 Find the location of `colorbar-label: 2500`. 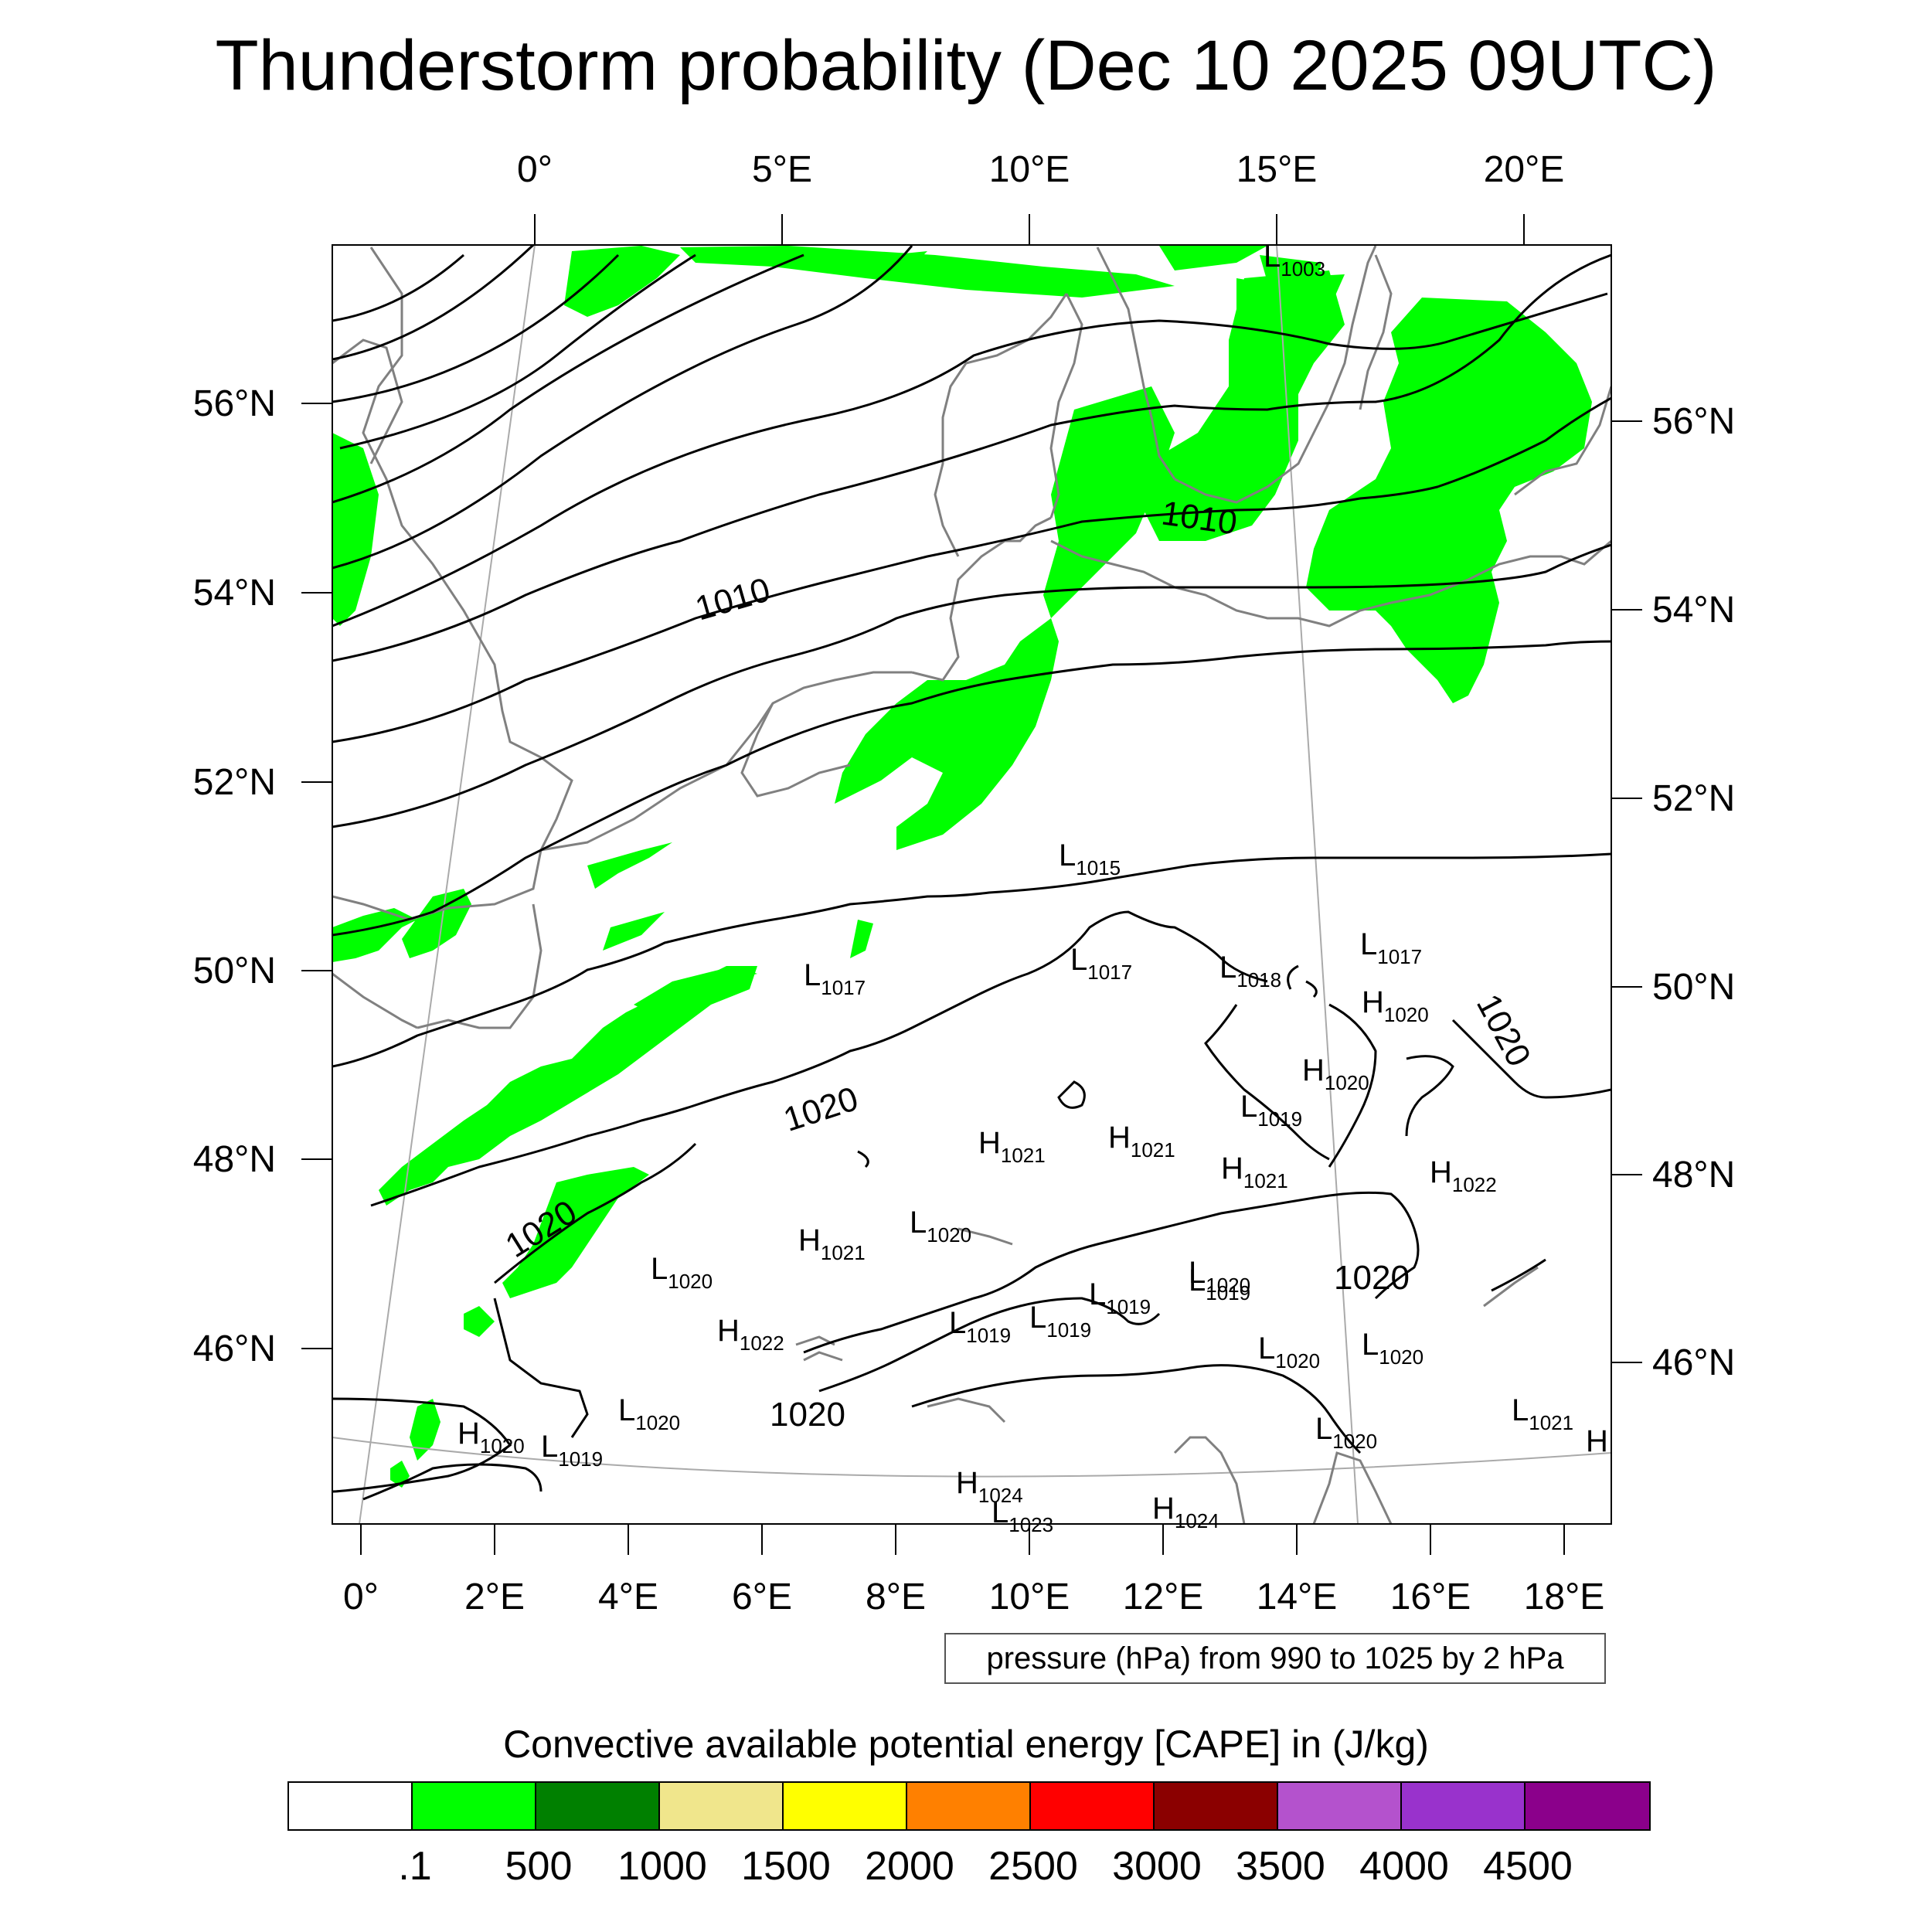

colorbar-label: 2500 is located at coordinates (1033, 1867).